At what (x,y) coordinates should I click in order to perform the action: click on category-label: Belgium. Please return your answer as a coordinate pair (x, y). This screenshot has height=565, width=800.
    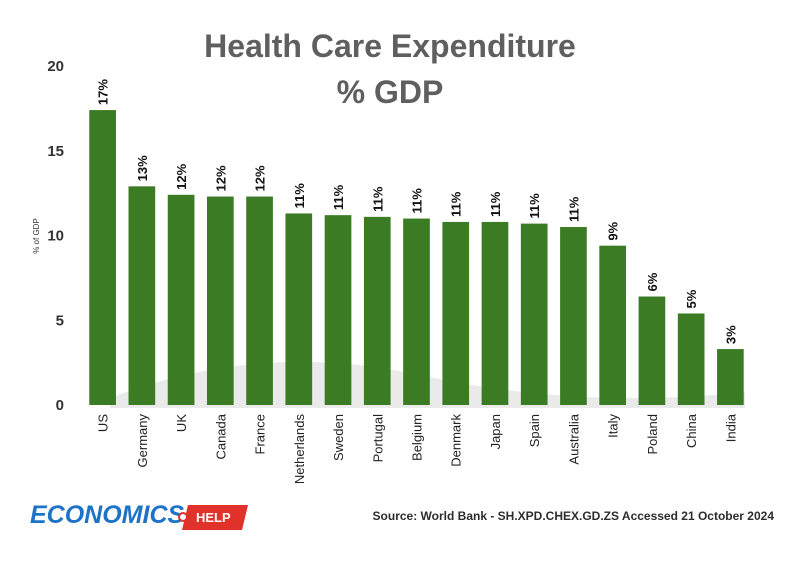
    Looking at the image, I should click on (417, 437).